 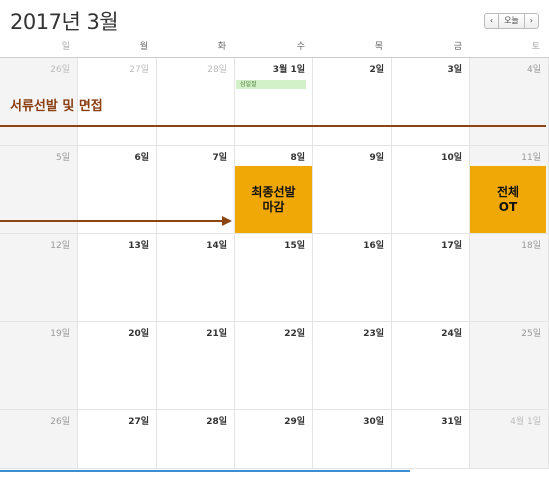 What do you see at coordinates (530, 21) in the screenshot?
I see `next-month-button: ›` at bounding box center [530, 21].